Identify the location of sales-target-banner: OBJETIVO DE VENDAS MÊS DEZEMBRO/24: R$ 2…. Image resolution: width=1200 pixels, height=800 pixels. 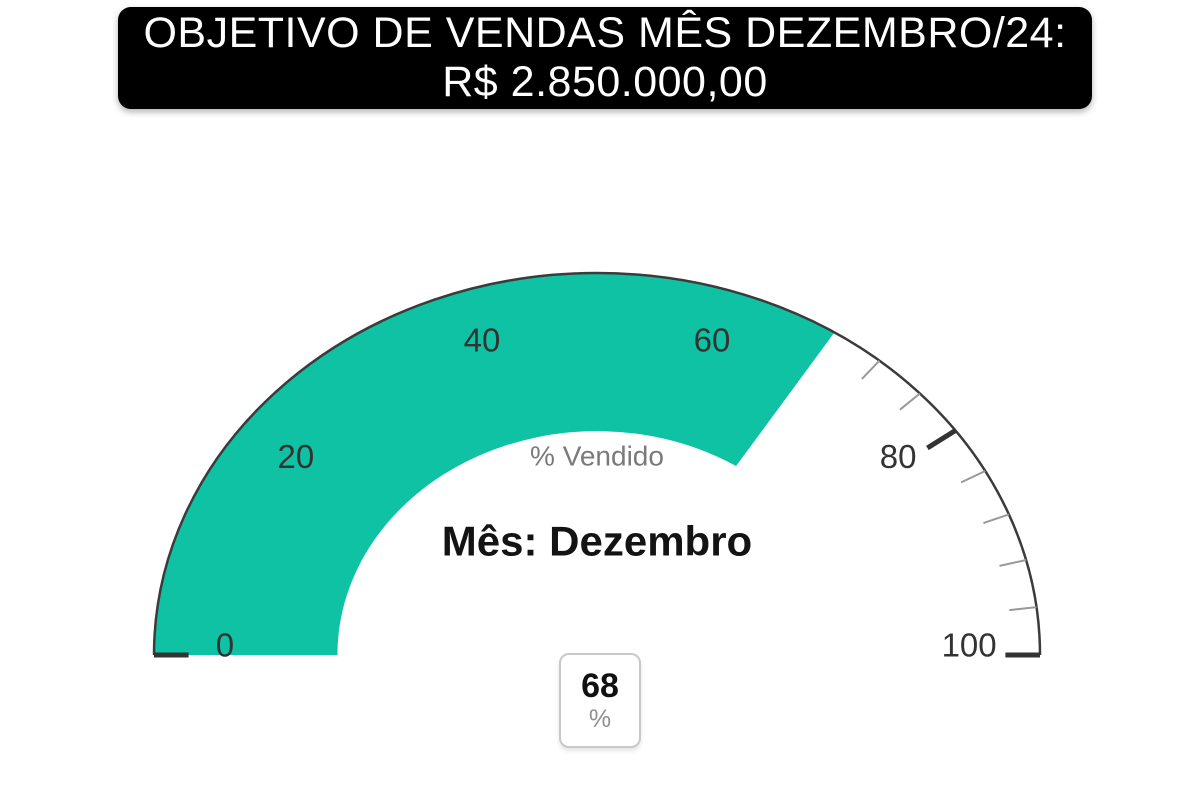
(605, 58).